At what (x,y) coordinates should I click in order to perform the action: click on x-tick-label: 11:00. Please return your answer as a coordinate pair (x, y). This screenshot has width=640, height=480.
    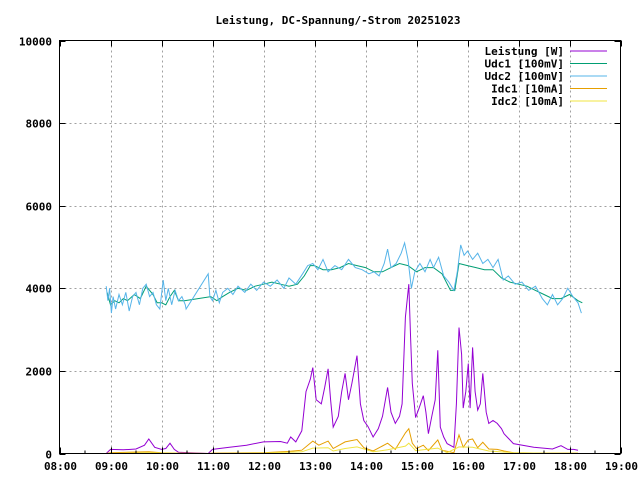
    Looking at the image, I should click on (213, 466).